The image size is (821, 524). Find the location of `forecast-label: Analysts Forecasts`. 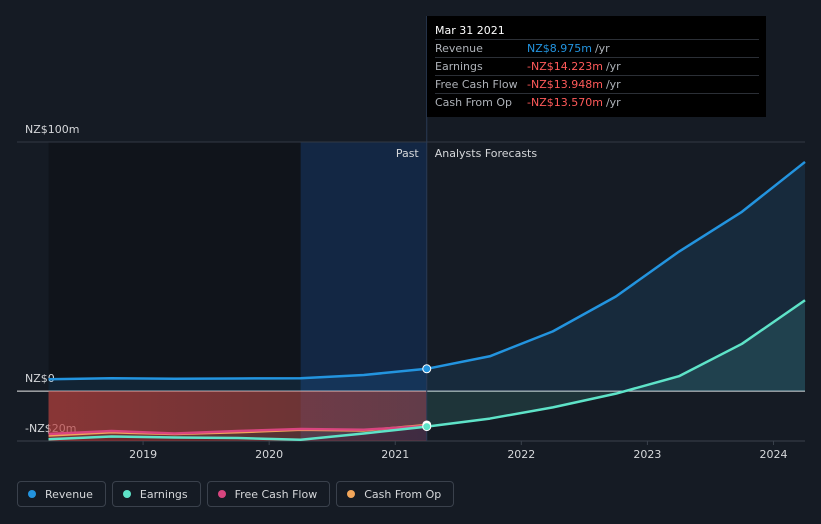

forecast-label: Analysts Forecasts is located at coordinates (486, 153).